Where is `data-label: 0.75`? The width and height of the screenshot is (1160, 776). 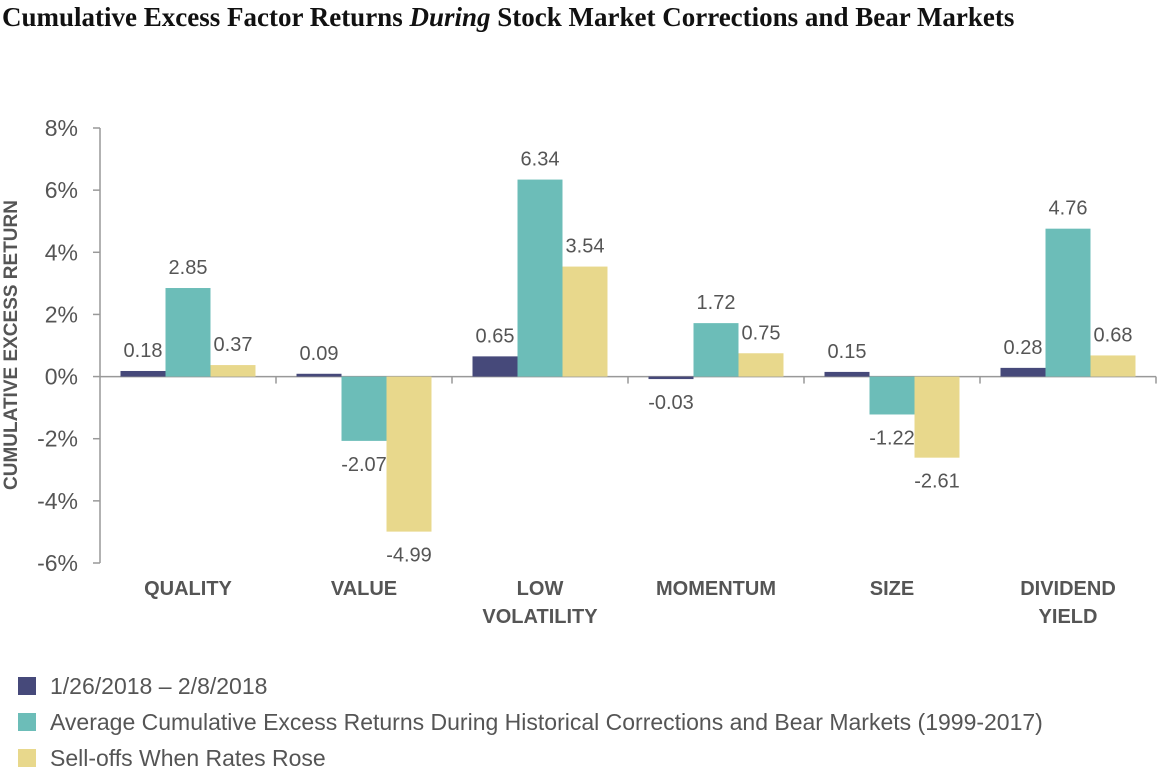 data-label: 0.75 is located at coordinates (761, 333).